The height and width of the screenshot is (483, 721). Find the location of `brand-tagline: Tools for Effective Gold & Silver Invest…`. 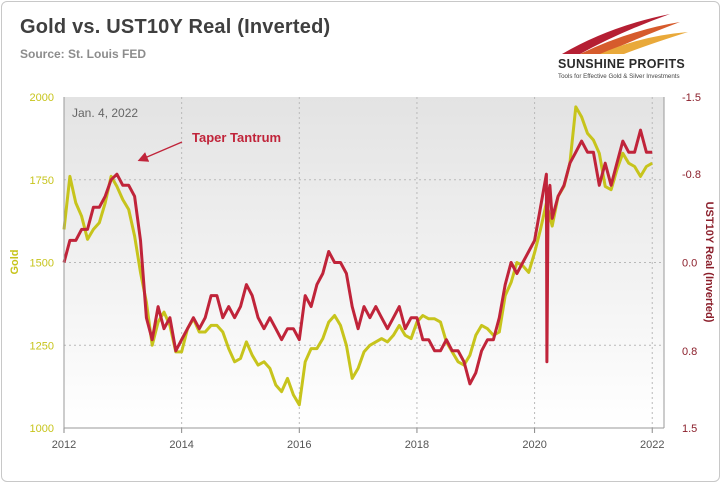

brand-tagline: Tools for Effective Gold & Silver Invest… is located at coordinates (619, 76).